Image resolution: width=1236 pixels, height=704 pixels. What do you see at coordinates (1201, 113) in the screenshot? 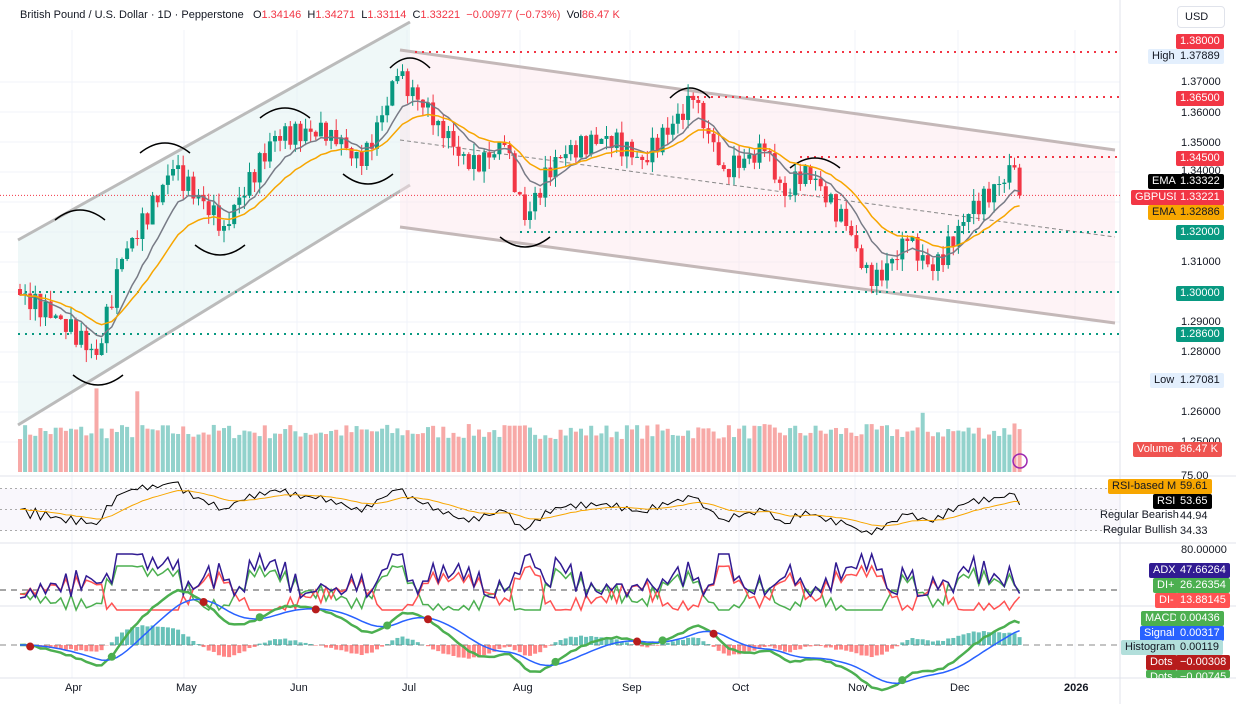
I see `price-tick: 1.36000` at bounding box center [1201, 113].